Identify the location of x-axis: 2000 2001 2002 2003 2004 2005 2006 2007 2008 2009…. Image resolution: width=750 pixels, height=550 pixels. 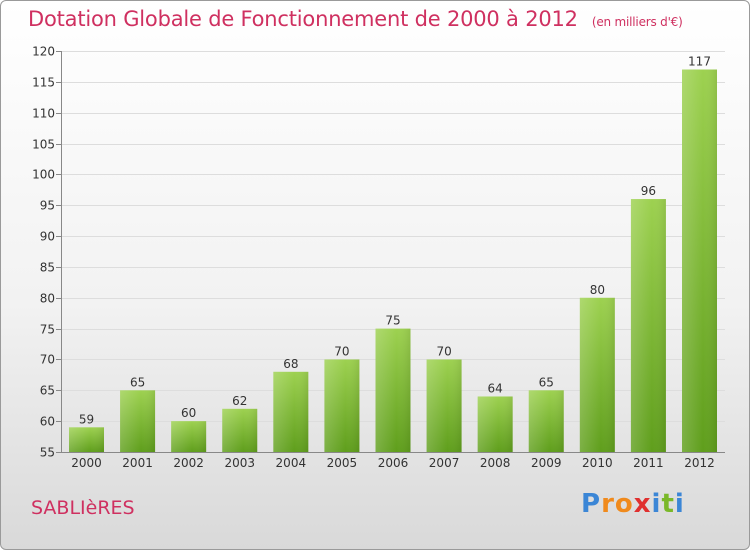
(393, 461).